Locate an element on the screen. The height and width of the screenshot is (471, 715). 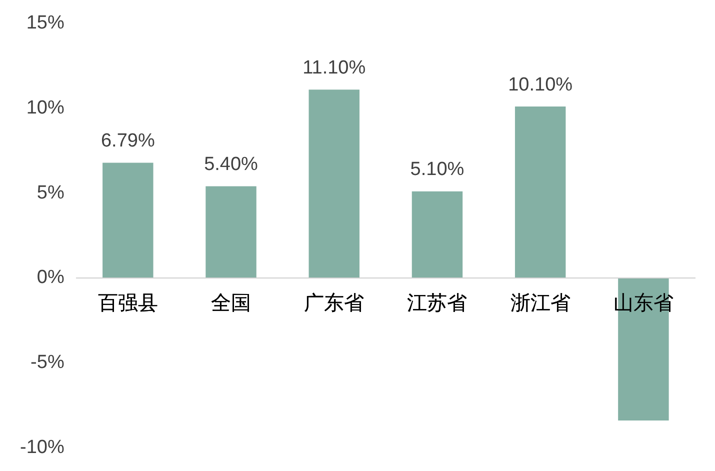
y-tick-label: 10% is located at coordinates (45, 107).